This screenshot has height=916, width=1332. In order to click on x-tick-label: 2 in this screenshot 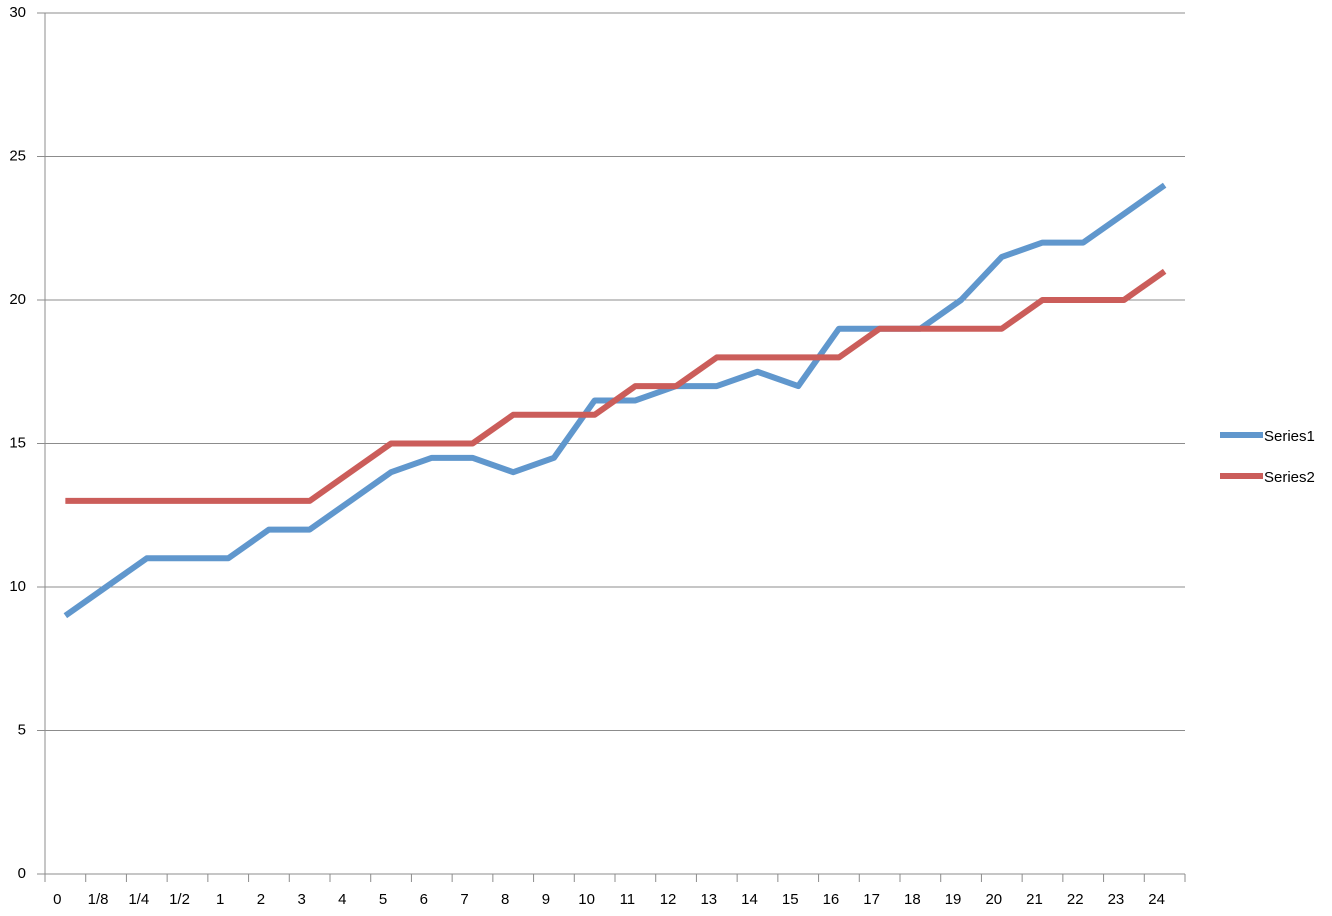, I will do `click(261, 899)`.